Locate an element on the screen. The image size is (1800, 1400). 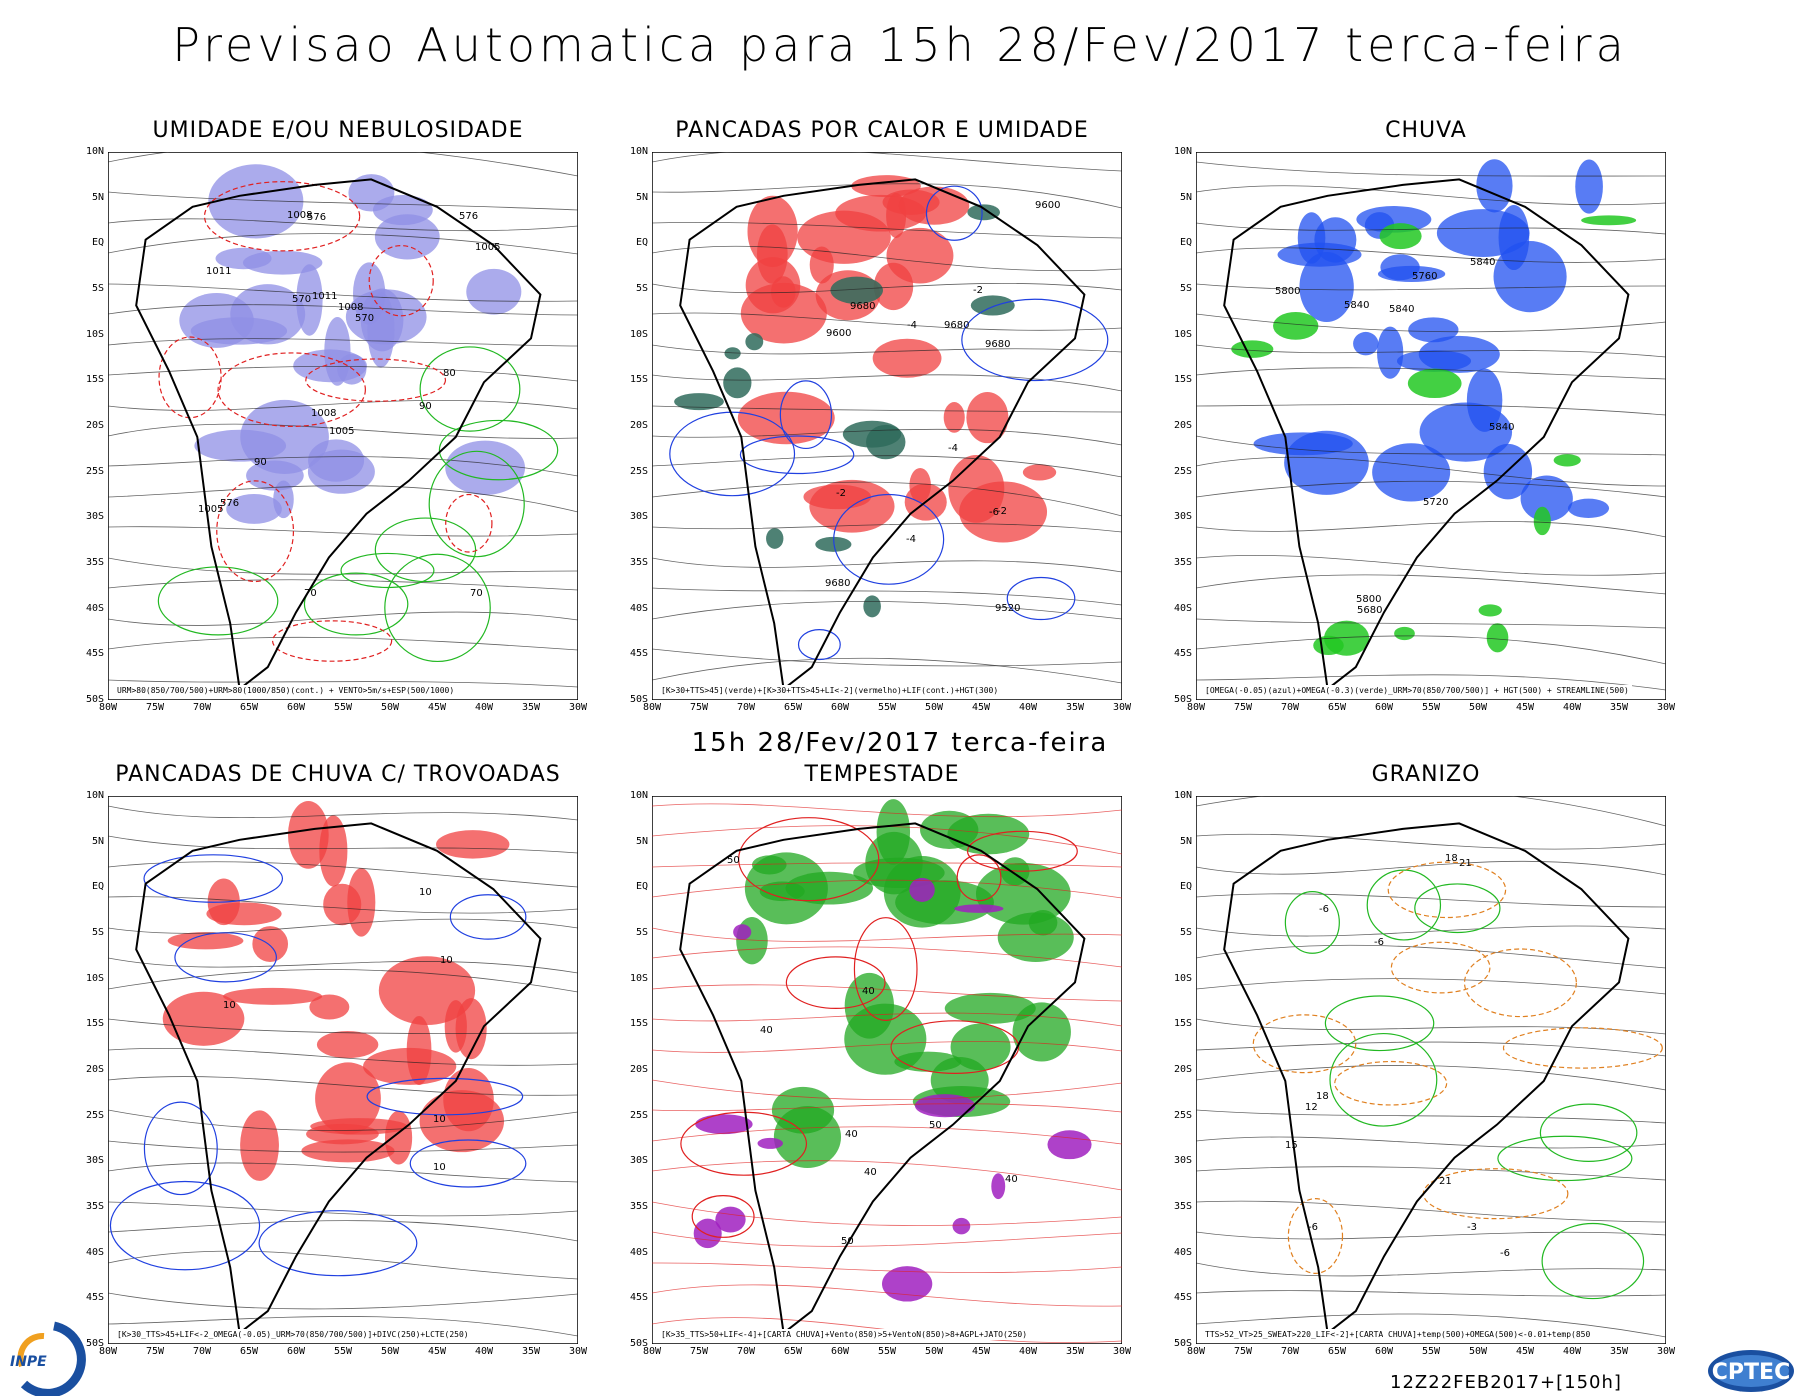
contour-label: -2 is located at coordinates (978, 290).